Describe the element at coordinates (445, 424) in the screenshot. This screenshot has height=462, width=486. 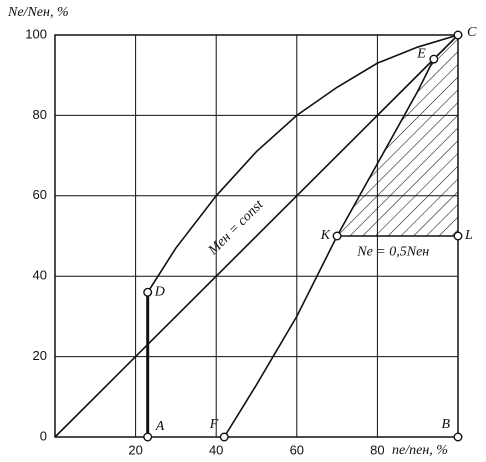
I see `point-label: B` at that location.